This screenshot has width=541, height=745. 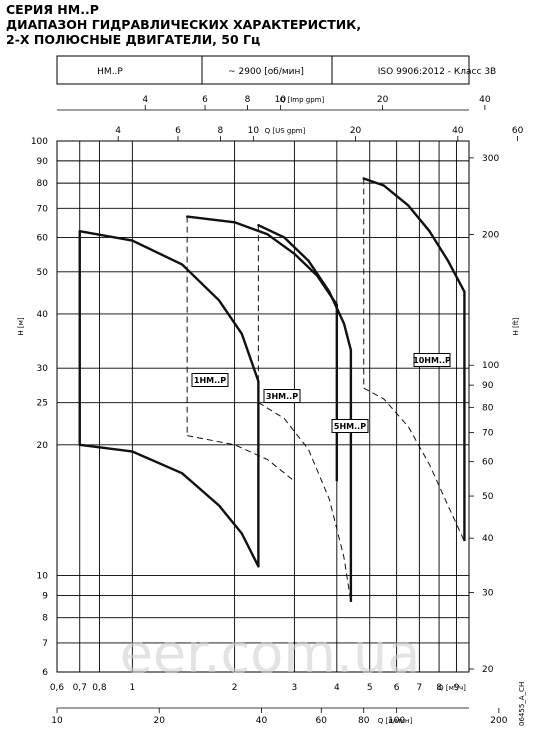 What do you see at coordinates (43, 446) in the screenshot?
I see `y-tick-label: 20` at bounding box center [43, 446].